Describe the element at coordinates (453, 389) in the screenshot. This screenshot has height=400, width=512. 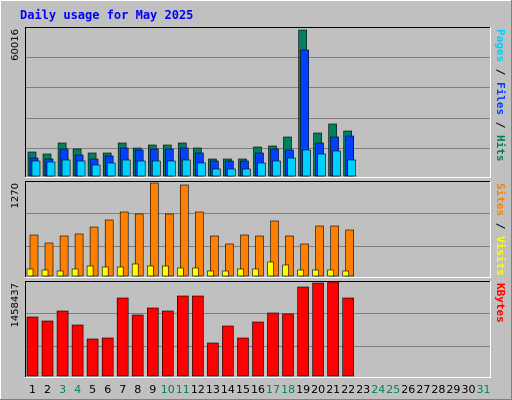
I see `x-tick-label: 29` at that location.